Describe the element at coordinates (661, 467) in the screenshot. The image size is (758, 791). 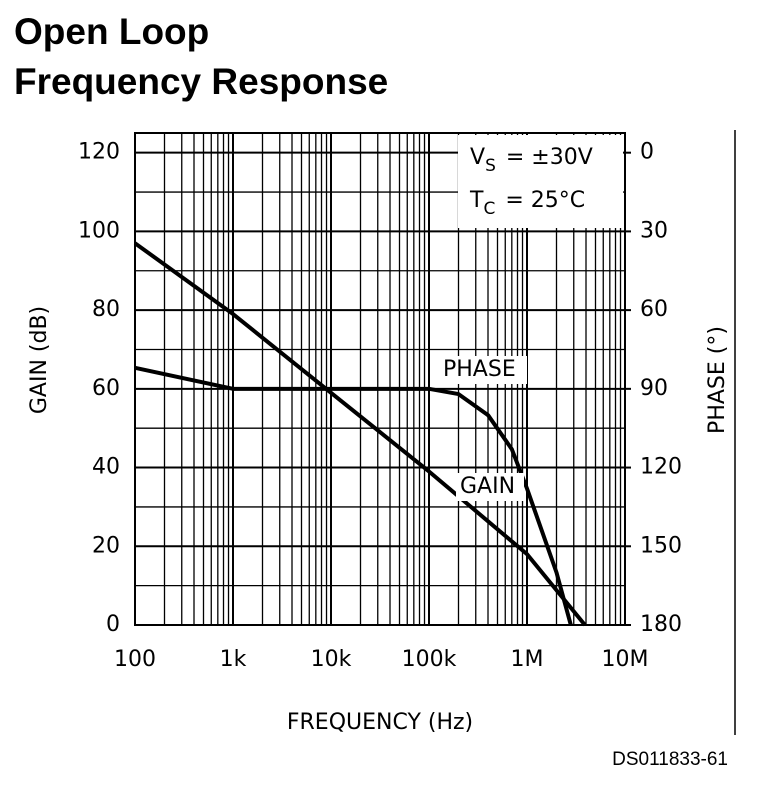
I see `y2-tick-label: 120` at that location.